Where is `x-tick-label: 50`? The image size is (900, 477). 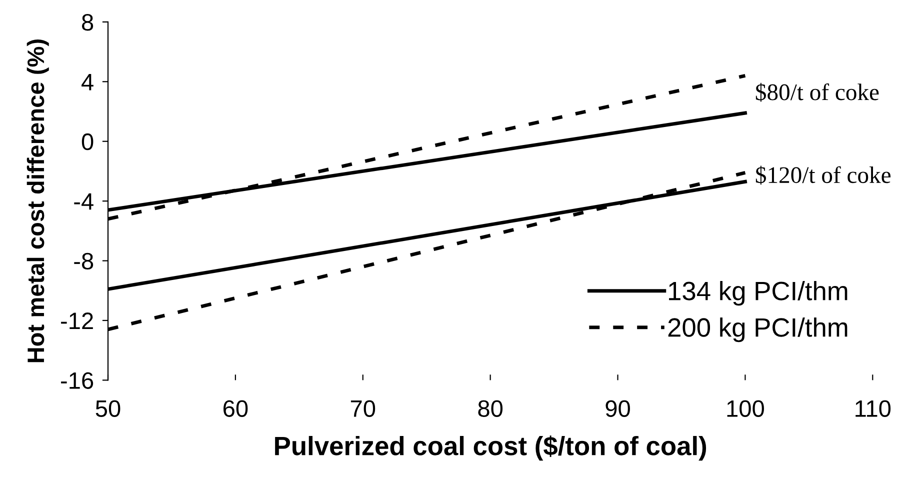
x-tick-label: 50 is located at coordinates (108, 408).